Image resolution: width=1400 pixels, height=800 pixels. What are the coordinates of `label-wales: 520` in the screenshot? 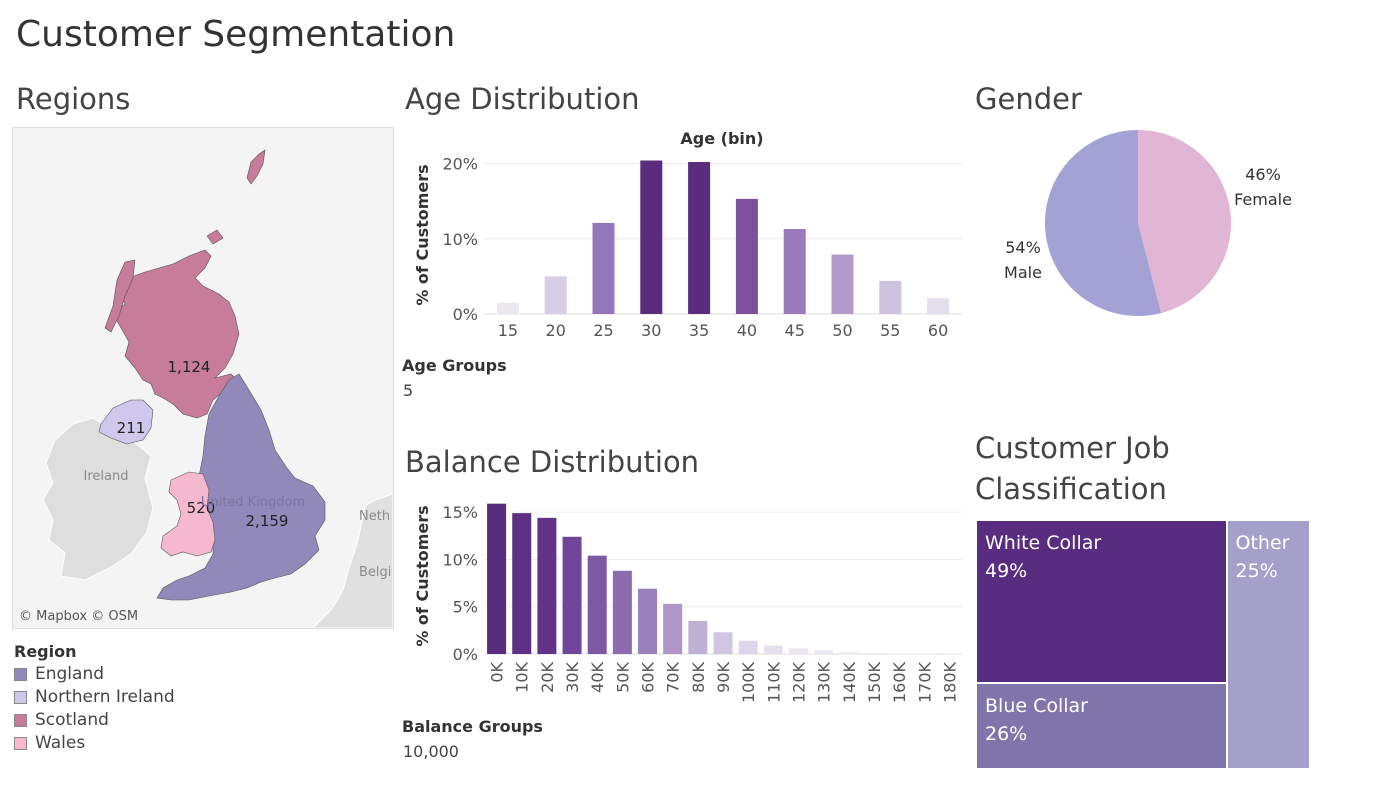 It's located at (201, 508).